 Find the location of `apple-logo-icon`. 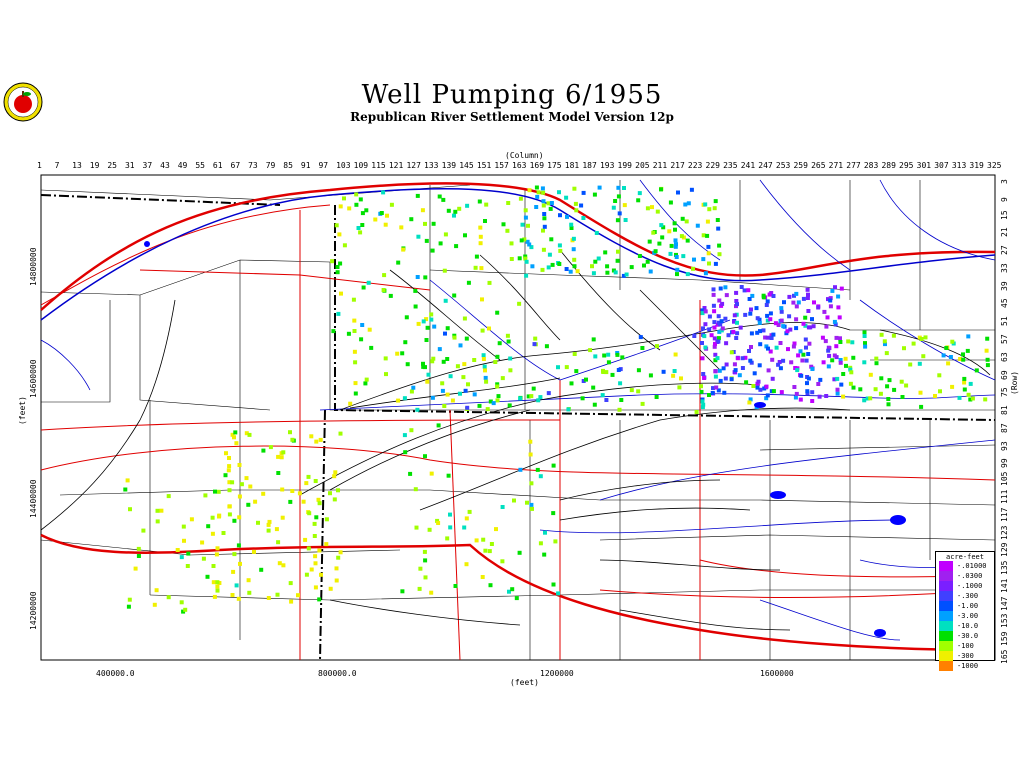

apple-logo-icon is located at coordinates (23, 102).